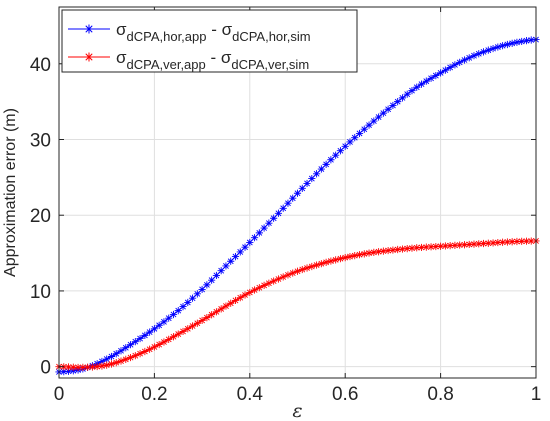  What do you see at coordinates (213, 32) in the screenshot?
I see `legend-label: σdCPA,hor,app - σdCPA,hor,sim` at bounding box center [213, 32].